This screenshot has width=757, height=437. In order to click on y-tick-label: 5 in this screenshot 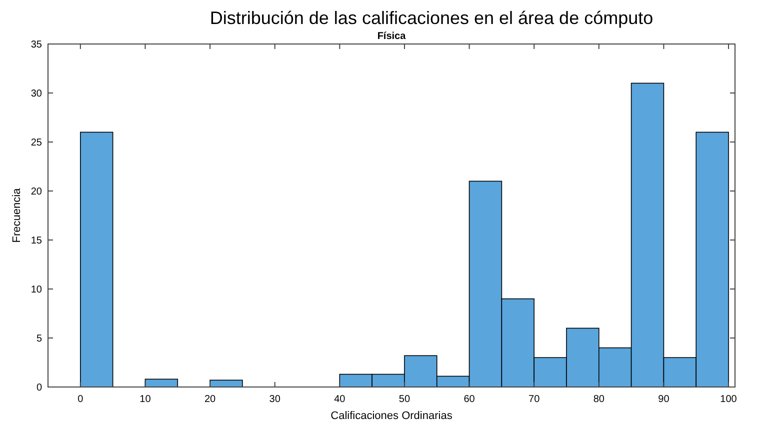, I will do `click(39, 339)`.